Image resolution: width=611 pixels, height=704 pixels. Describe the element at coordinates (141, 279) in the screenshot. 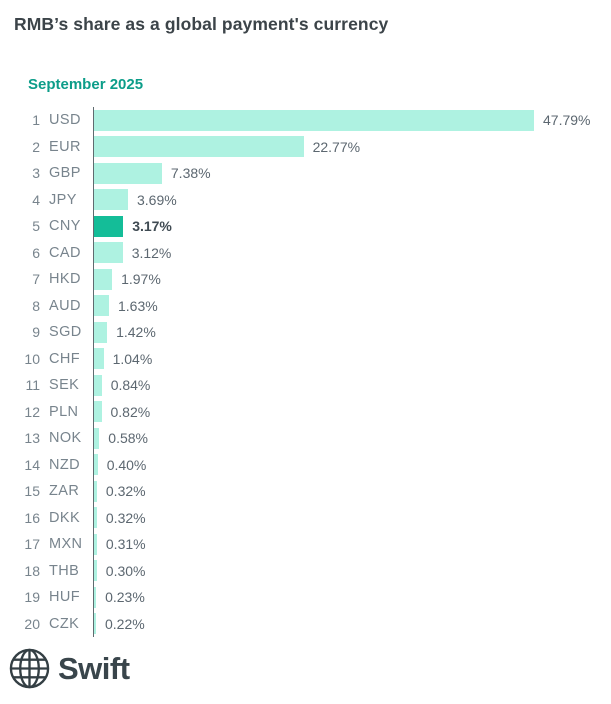

I see `value-label: 1.97%` at that location.